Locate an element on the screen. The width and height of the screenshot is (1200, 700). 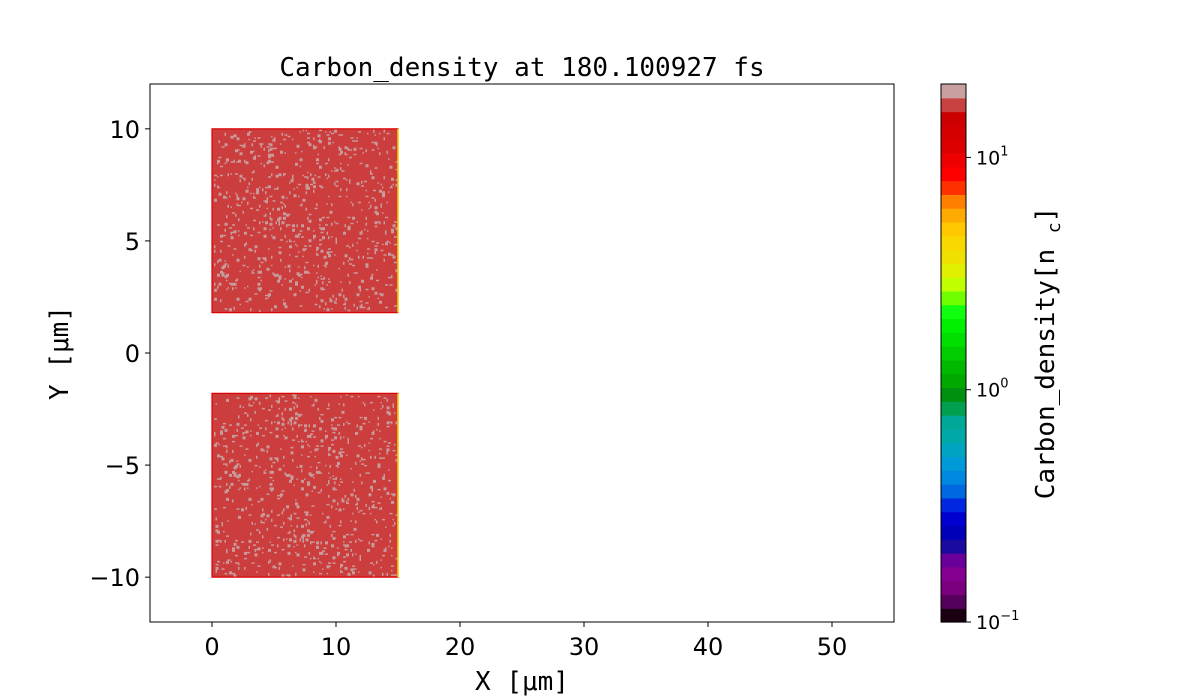
y-axis-label: Y [μm] is located at coordinates (60, 353).